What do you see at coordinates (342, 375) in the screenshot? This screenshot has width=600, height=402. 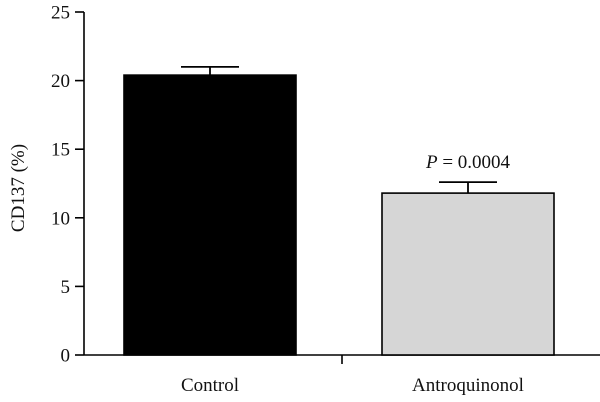 I see `x-axis: Control Antroquinonol` at bounding box center [342, 375].